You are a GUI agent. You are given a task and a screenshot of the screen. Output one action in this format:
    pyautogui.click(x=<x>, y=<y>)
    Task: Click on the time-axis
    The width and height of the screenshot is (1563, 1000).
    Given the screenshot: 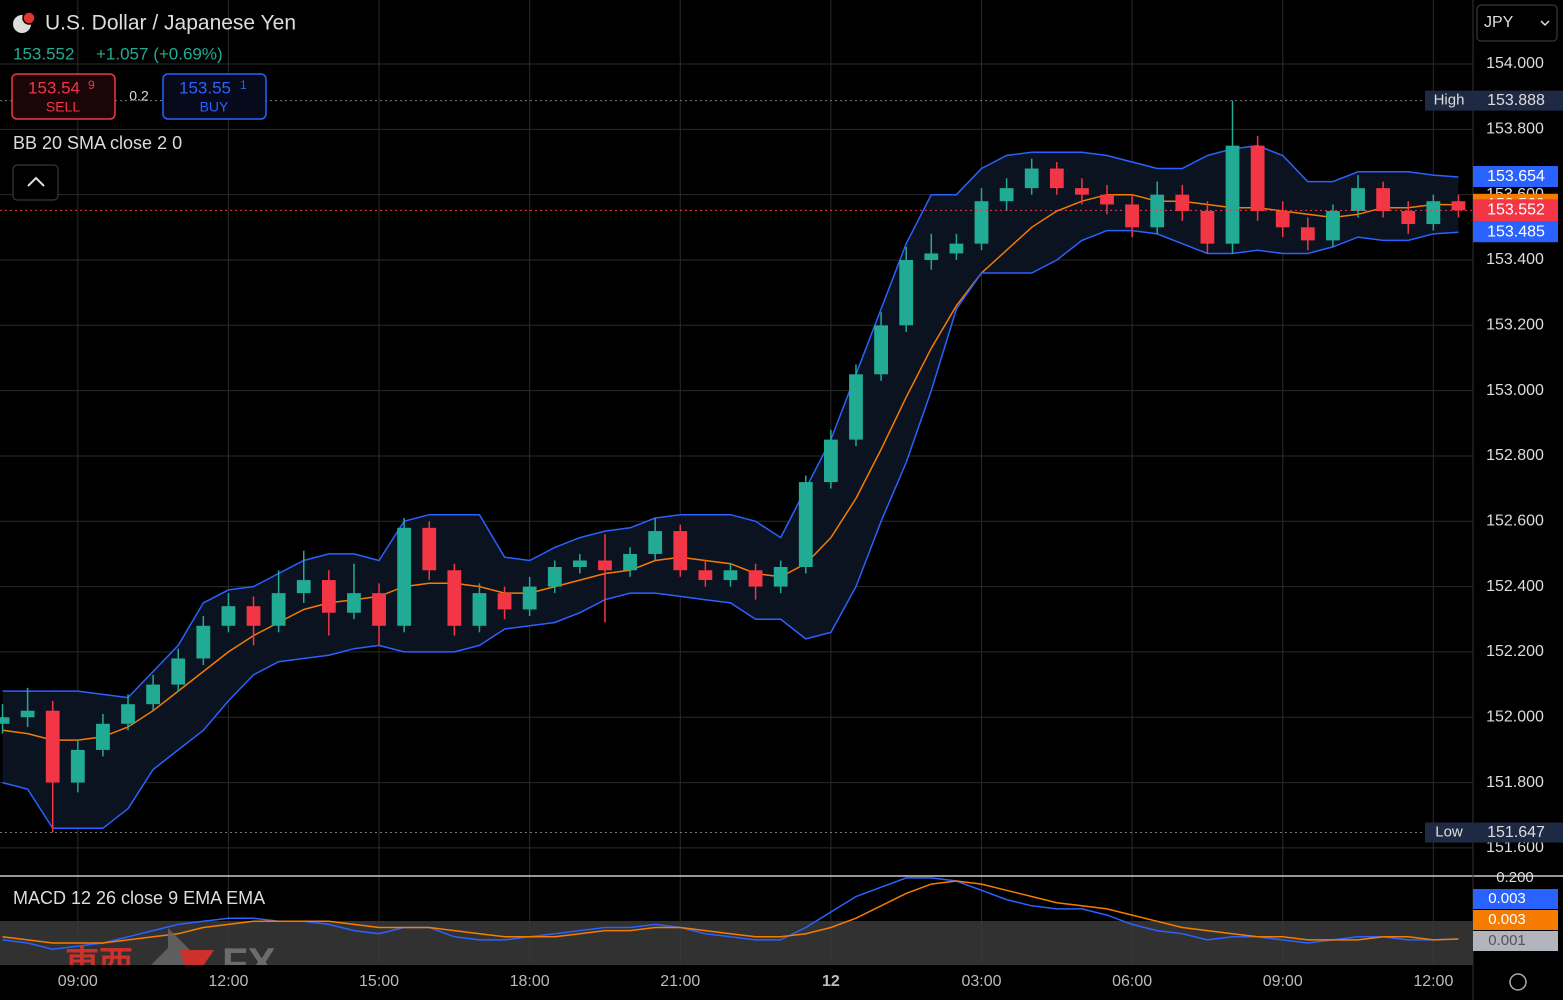 What is the action you would take?
    pyautogui.click(x=736, y=982)
    